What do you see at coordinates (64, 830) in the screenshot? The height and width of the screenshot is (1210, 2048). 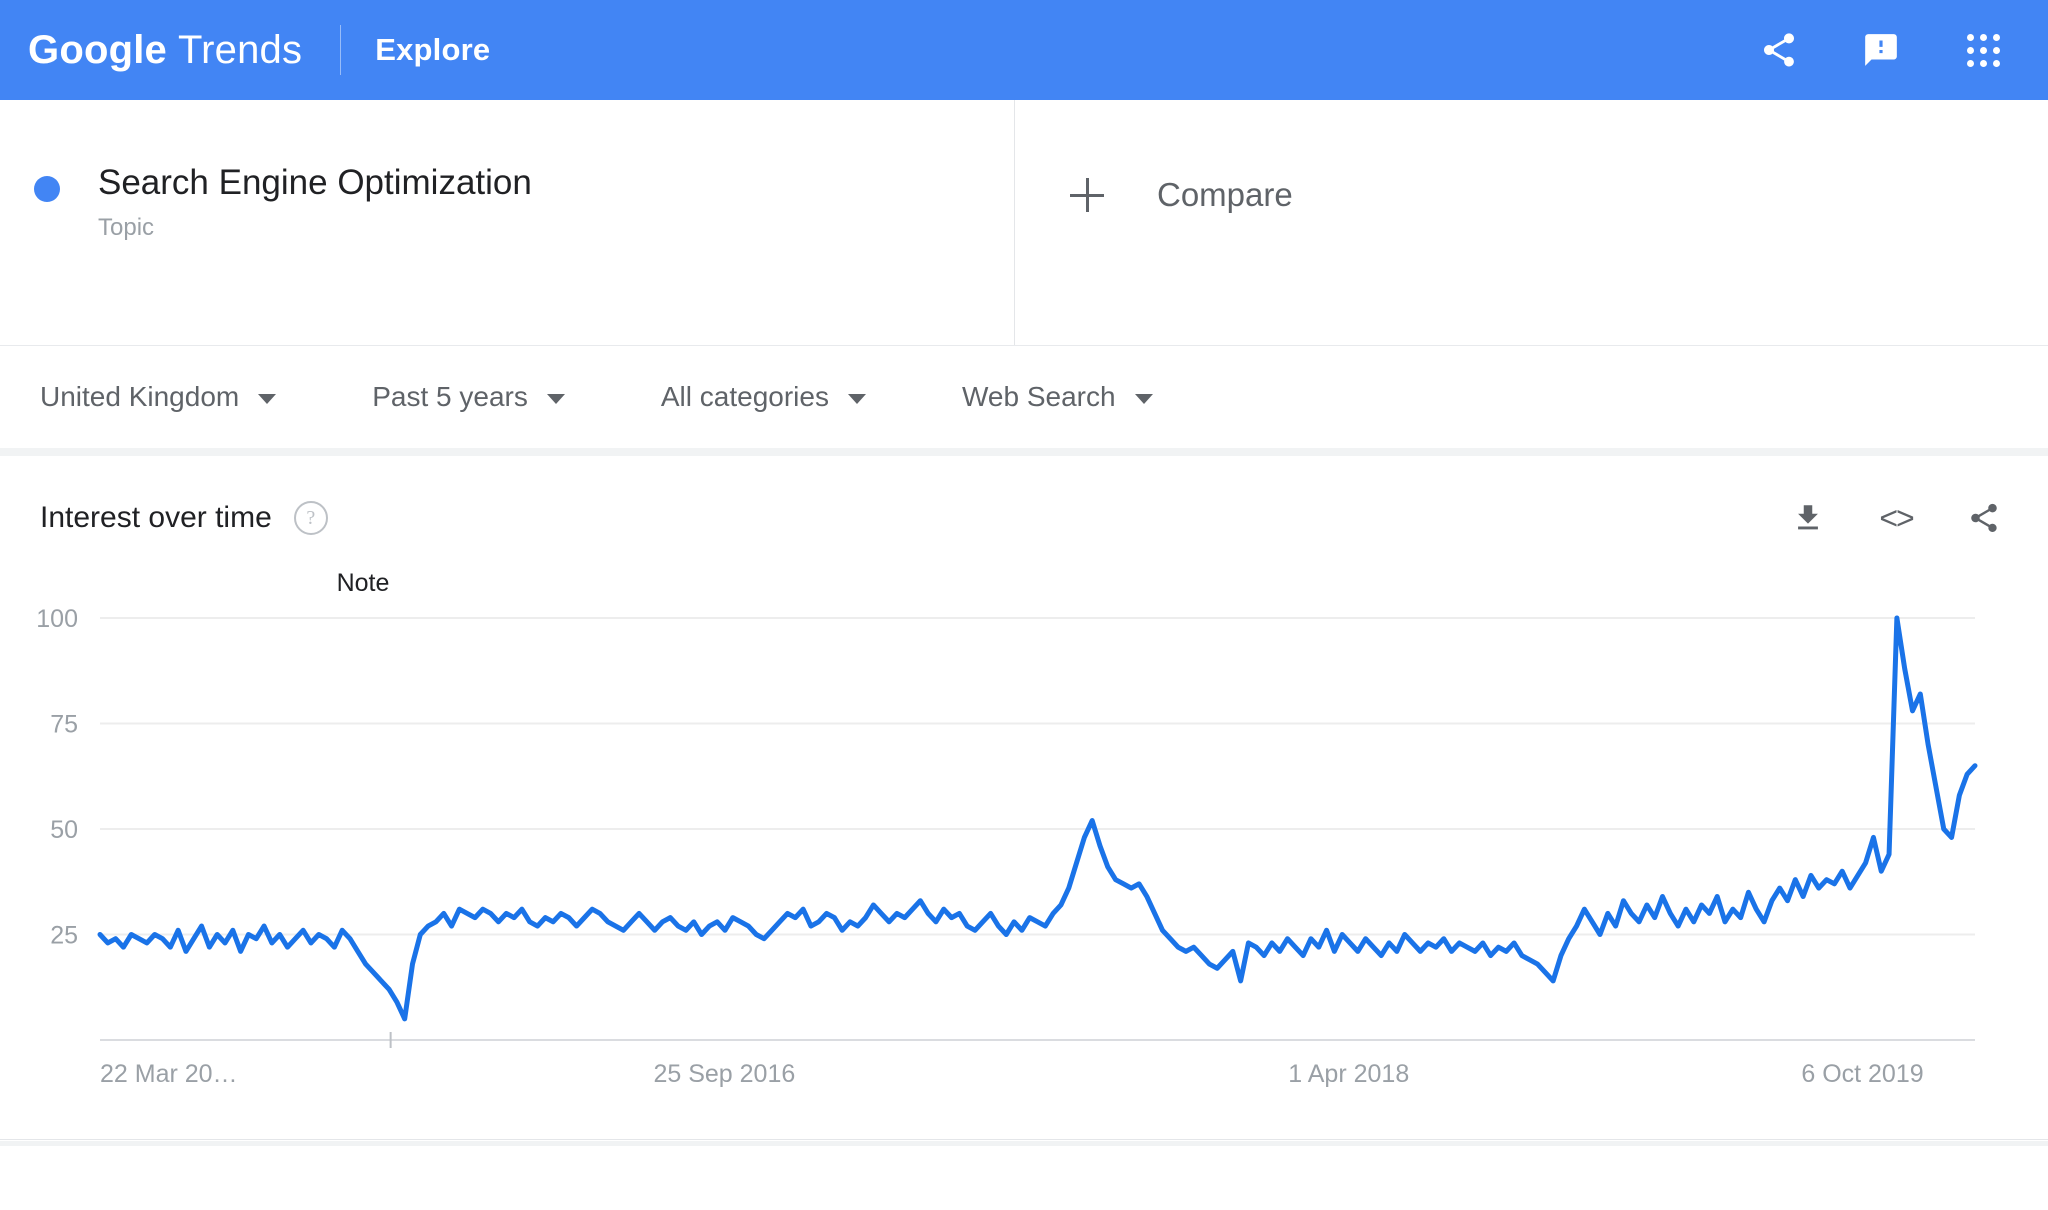 I see `y-tick-label: 50` at bounding box center [64, 830].